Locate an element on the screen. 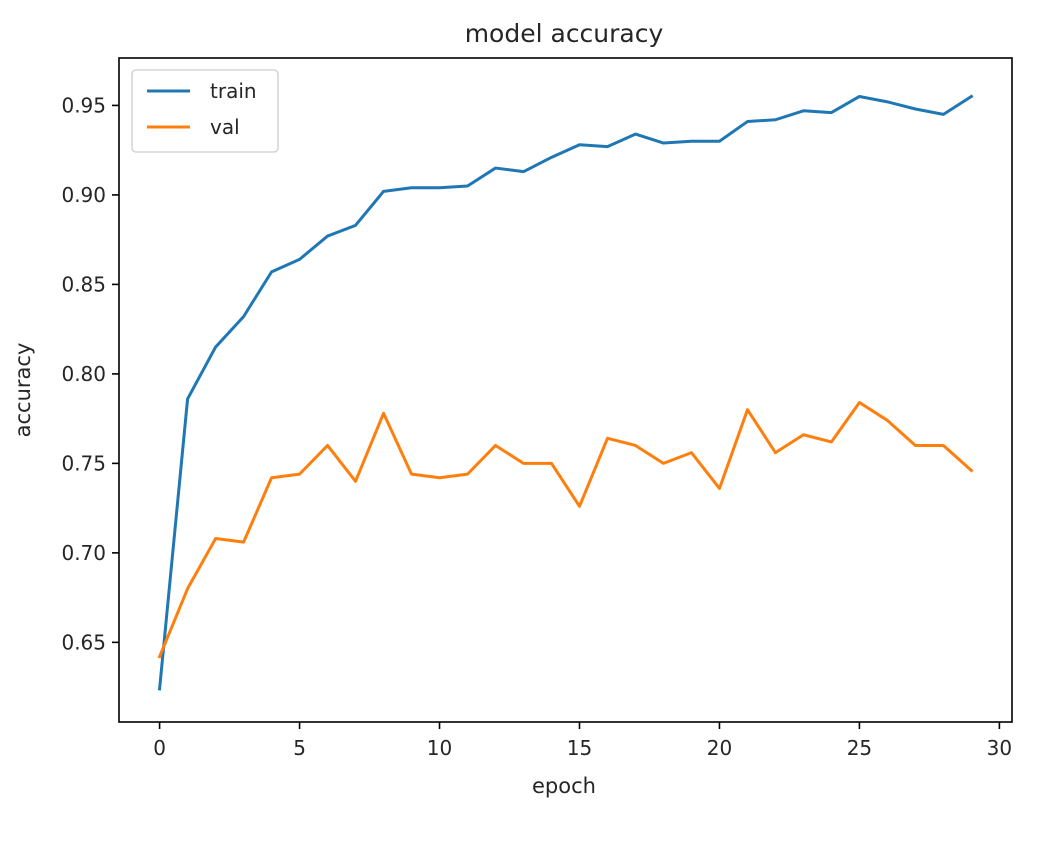 The height and width of the screenshot is (844, 1046). chart-title: model accuracy is located at coordinates (564, 33).